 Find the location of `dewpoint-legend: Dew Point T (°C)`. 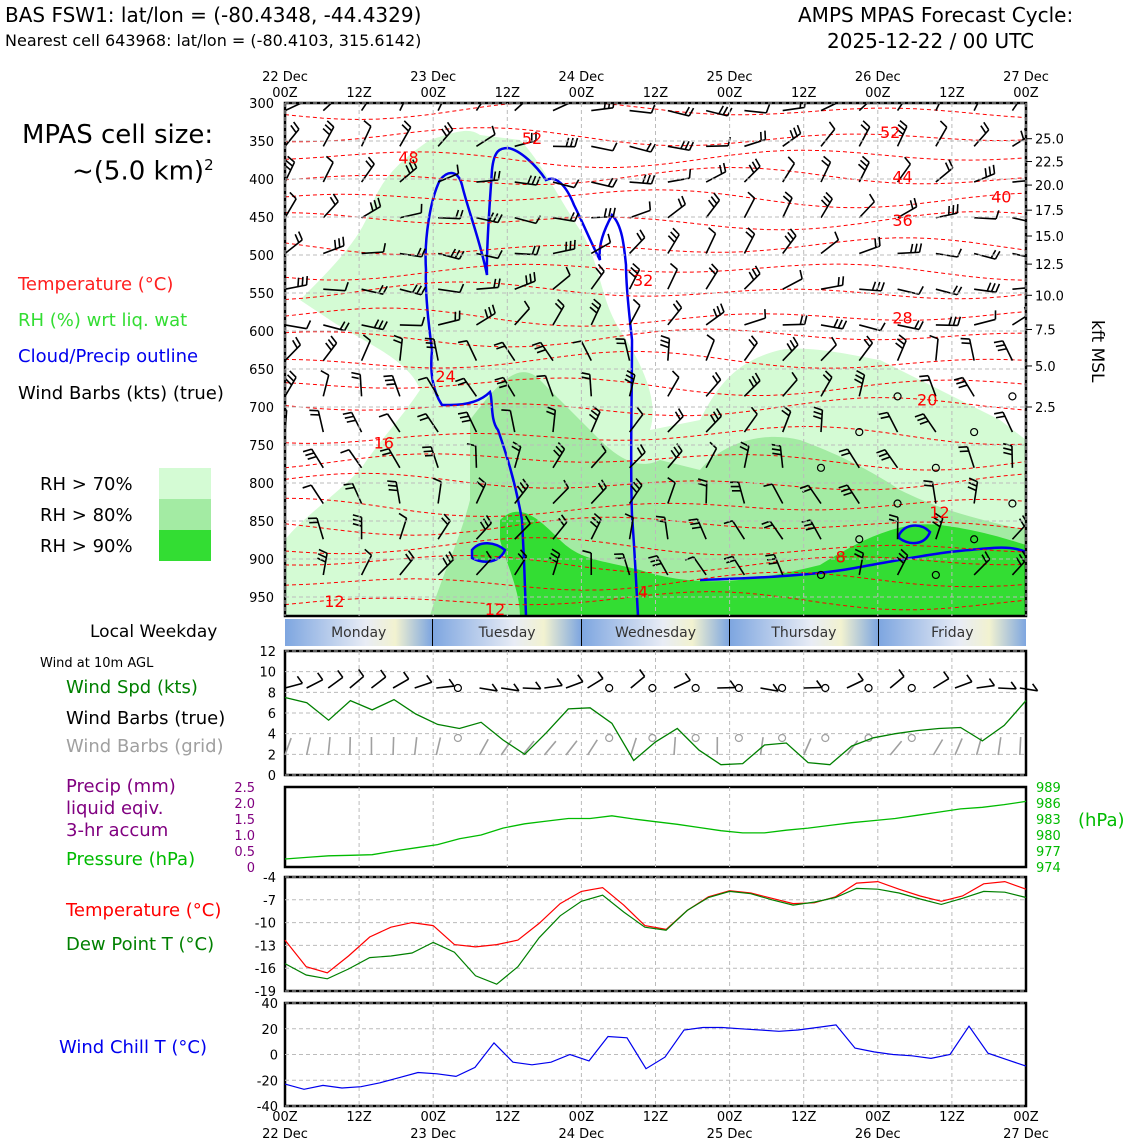

dewpoint-legend: Dew Point T (°C) is located at coordinates (140, 944).